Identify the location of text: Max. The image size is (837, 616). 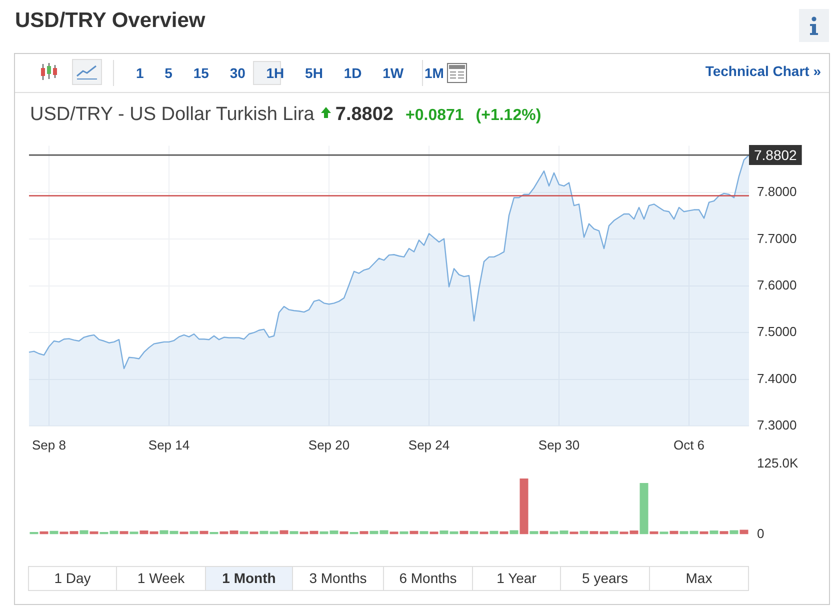
(698, 578).